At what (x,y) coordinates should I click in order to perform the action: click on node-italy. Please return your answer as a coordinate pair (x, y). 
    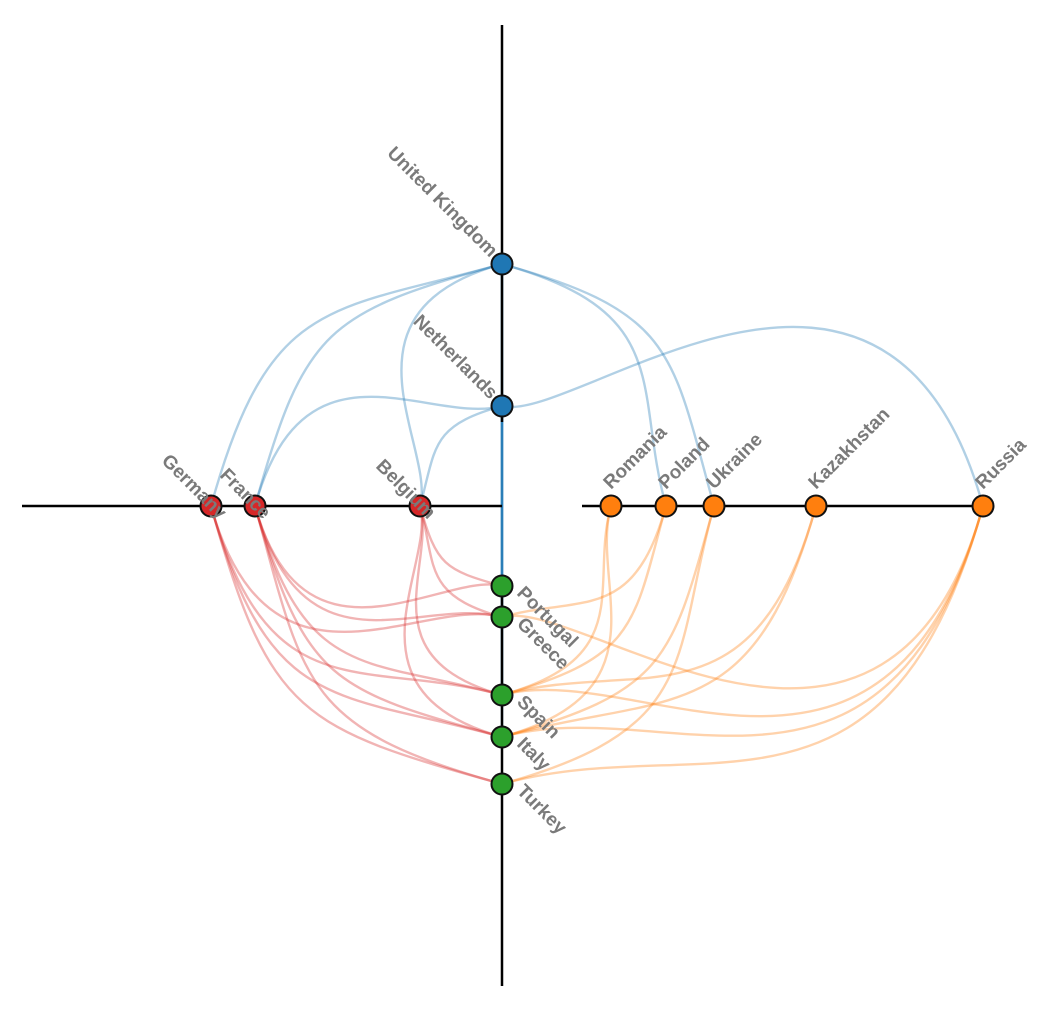
    Looking at the image, I should click on (502, 737).